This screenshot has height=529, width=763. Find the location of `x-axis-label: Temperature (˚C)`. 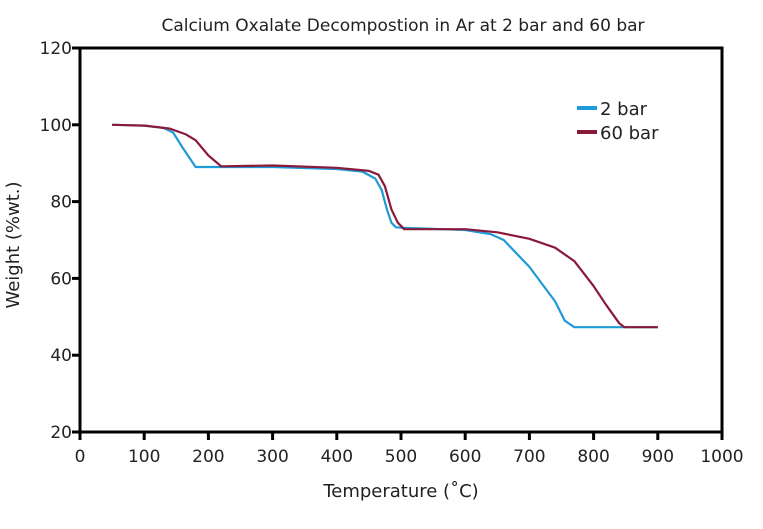

x-axis-label: Temperature (˚C) is located at coordinates (400, 491).